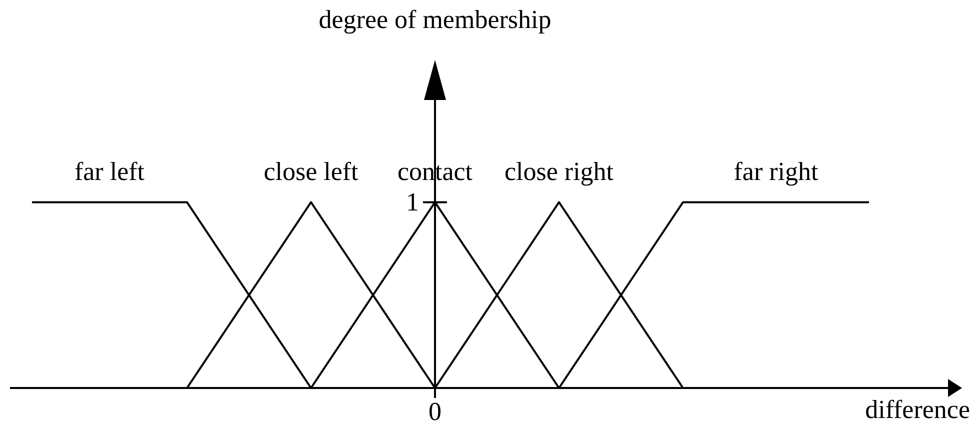 The height and width of the screenshot is (423, 975). I want to click on annotation: 1, so click(412, 202).